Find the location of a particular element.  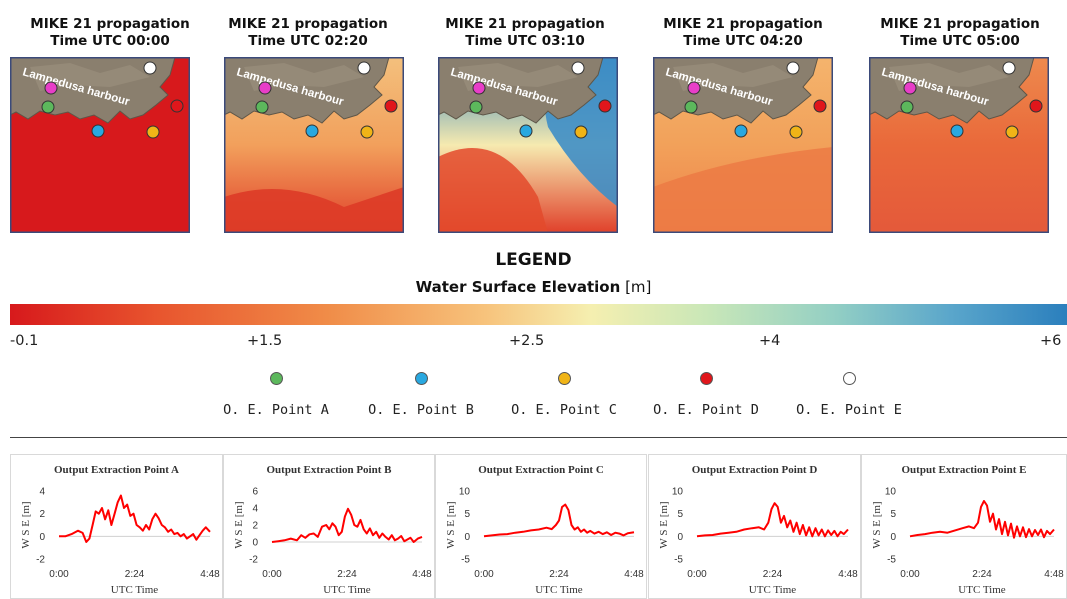

legend-subtitle: Water Surface Elevation [m] is located at coordinates (533, 287).